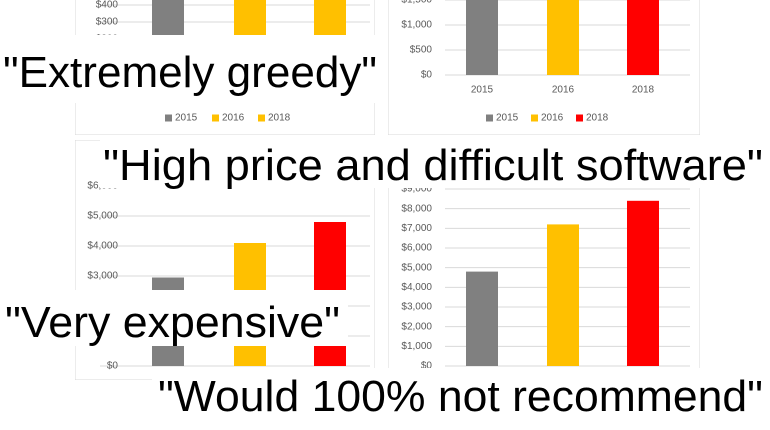 This screenshot has width=770, height=430. What do you see at coordinates (107, 22) in the screenshot?
I see `y-tick-label: $300` at bounding box center [107, 22].